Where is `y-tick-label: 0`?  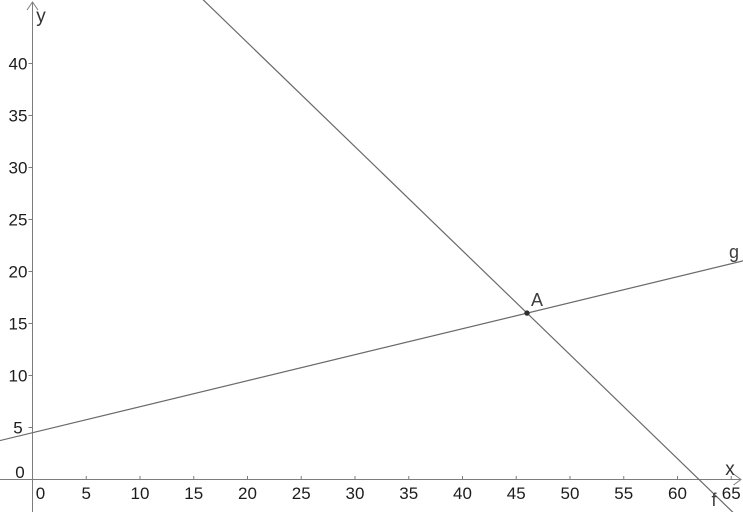
y-tick-label: 0 is located at coordinates (19, 472).